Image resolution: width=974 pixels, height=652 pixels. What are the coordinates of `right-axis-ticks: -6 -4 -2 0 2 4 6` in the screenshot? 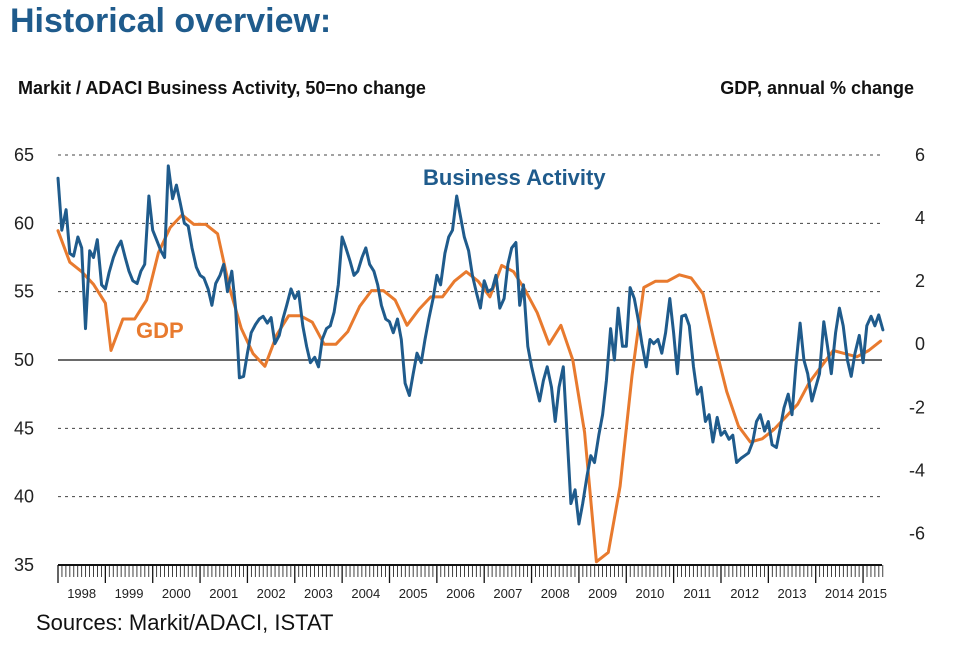 It's located at (917, 344).